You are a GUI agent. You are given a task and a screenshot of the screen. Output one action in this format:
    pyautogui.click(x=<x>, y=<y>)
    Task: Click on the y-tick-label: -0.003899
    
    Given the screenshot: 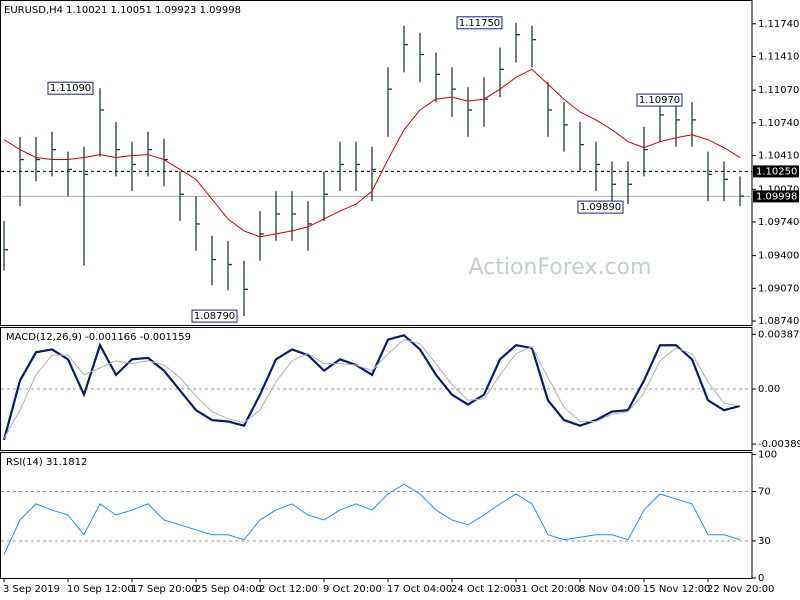 What is the action you would take?
    pyautogui.click(x=779, y=444)
    